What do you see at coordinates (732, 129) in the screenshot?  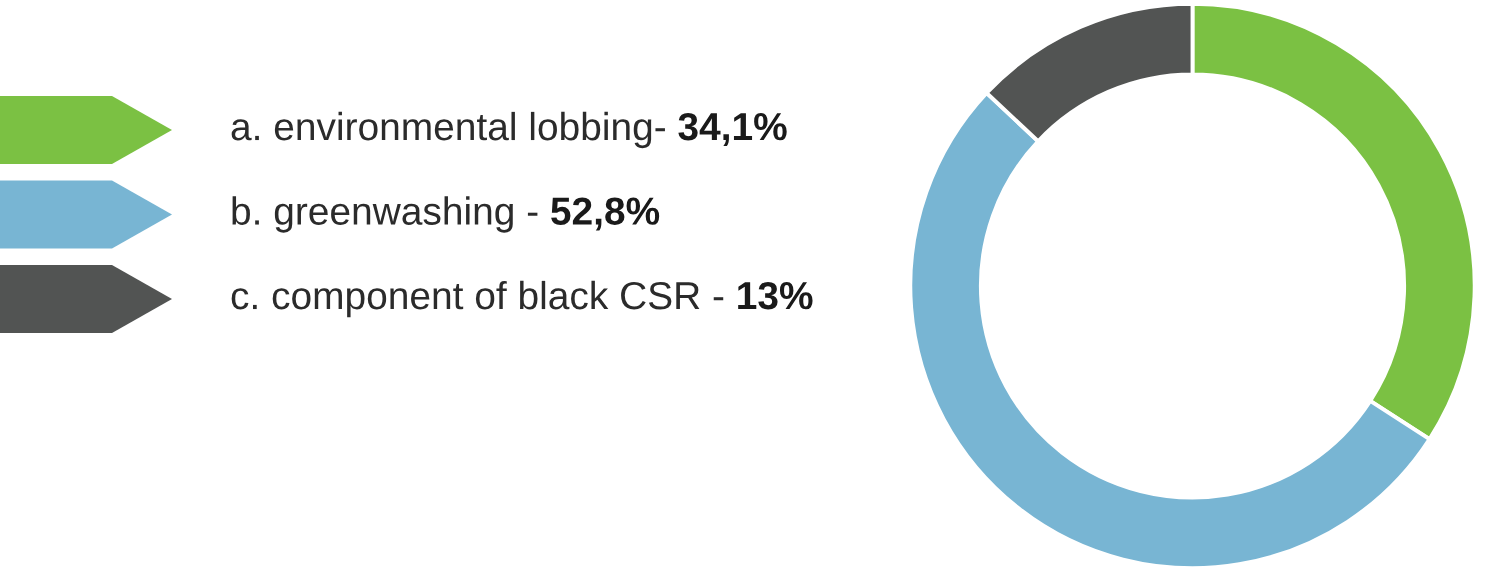 I see `data-label: 34,1%` at bounding box center [732, 129].